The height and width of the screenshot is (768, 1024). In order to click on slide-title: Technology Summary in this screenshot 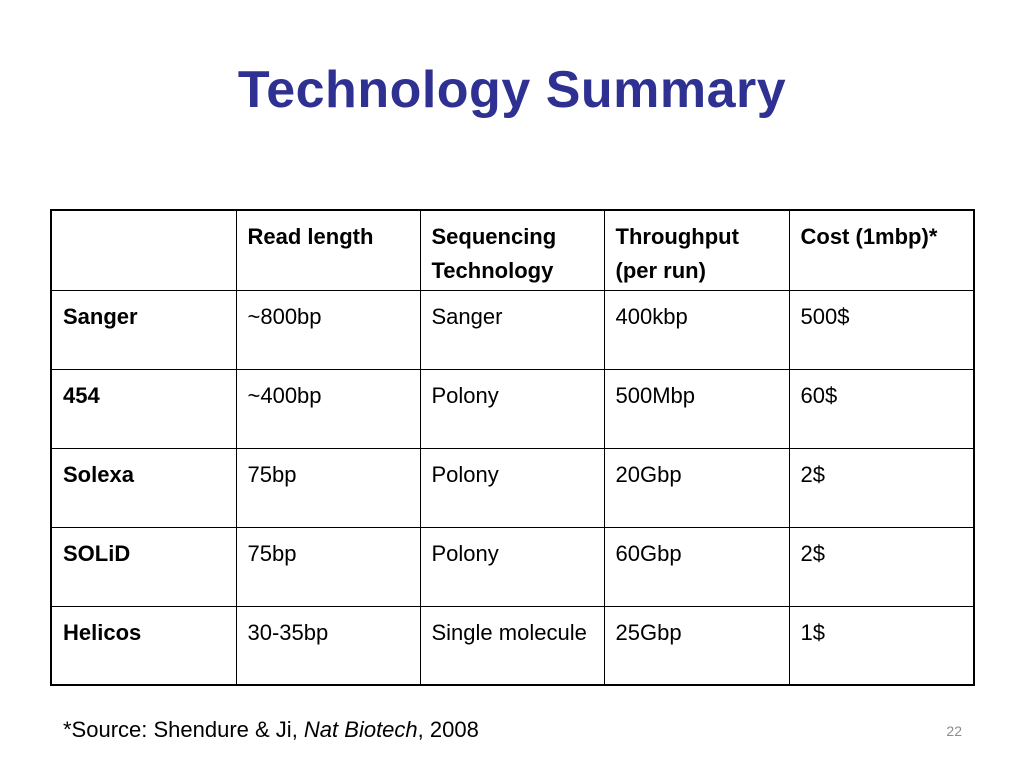, I will do `click(512, 90)`.